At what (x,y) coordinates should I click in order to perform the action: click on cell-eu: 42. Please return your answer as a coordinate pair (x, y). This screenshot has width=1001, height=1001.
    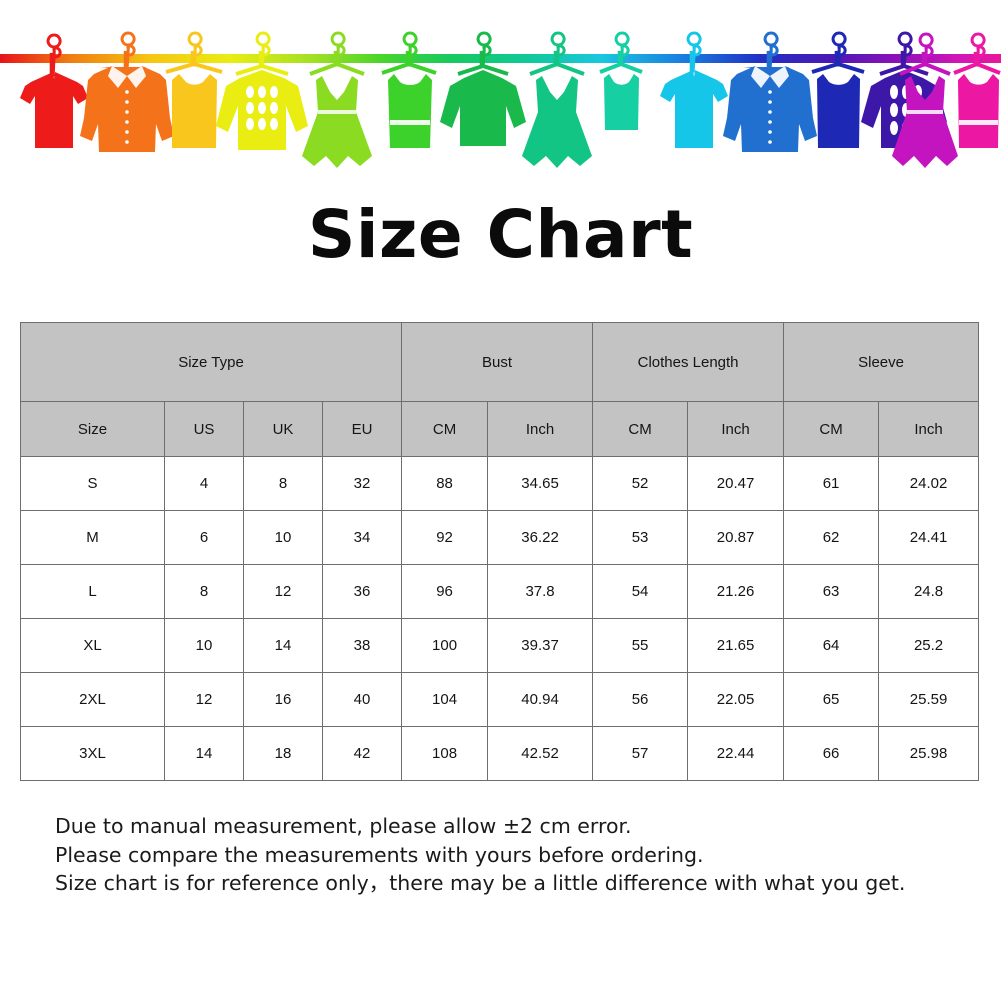
    Looking at the image, I should click on (362, 753).